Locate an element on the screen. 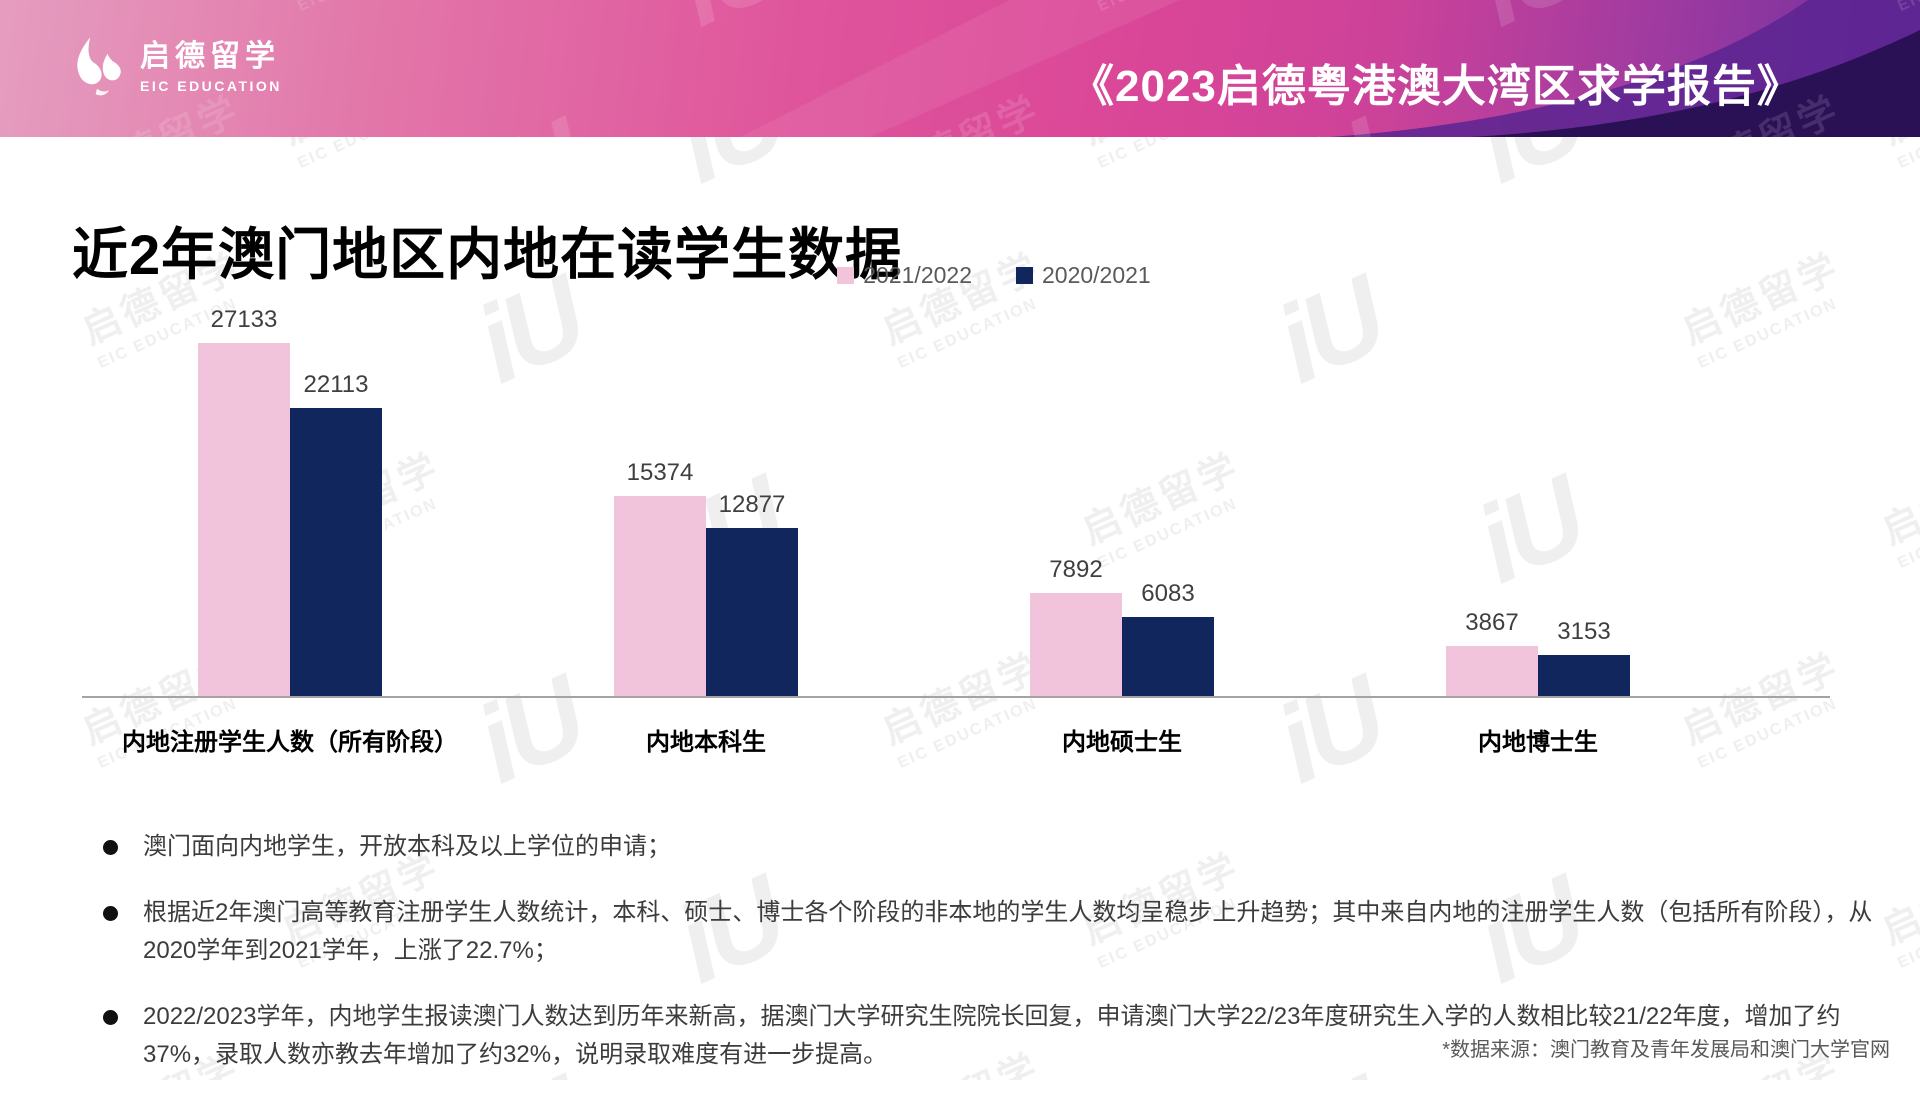 Image resolution: width=1920 pixels, height=1102 pixels. chart-group: 7892 6083 is located at coordinates (1122, 626).